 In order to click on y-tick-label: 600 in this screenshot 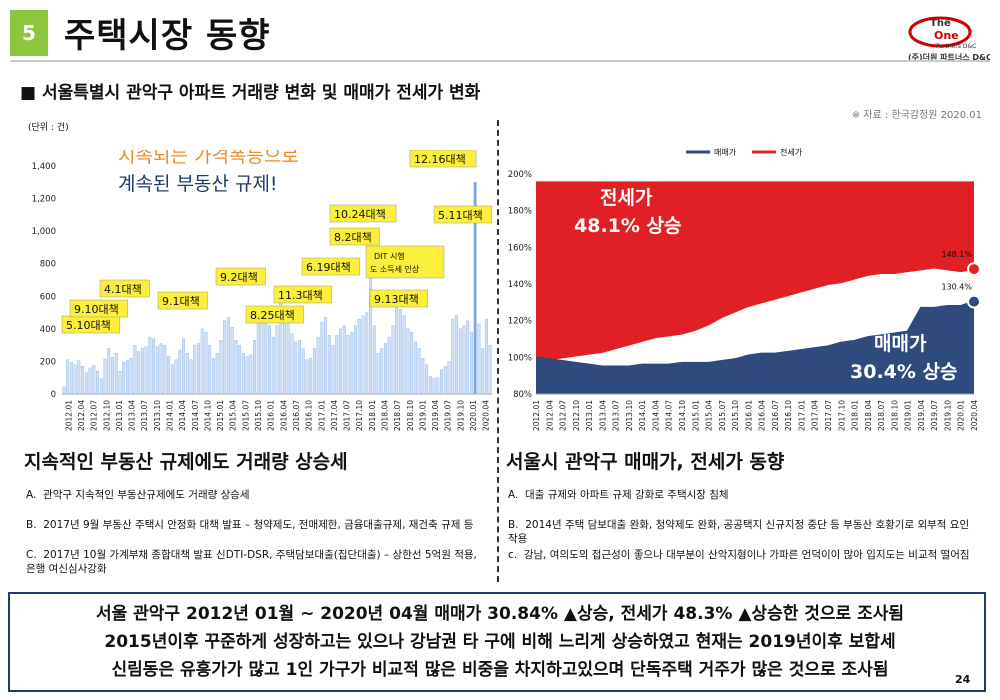, I will do `click(48, 297)`.